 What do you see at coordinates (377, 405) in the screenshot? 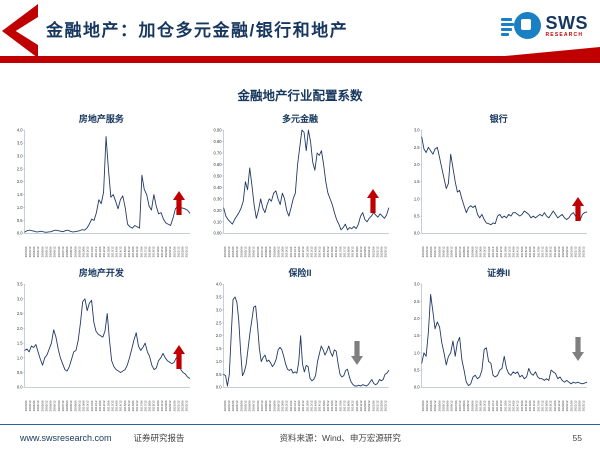
I see `svg-text: 2021/12` at bounding box center [377, 405].